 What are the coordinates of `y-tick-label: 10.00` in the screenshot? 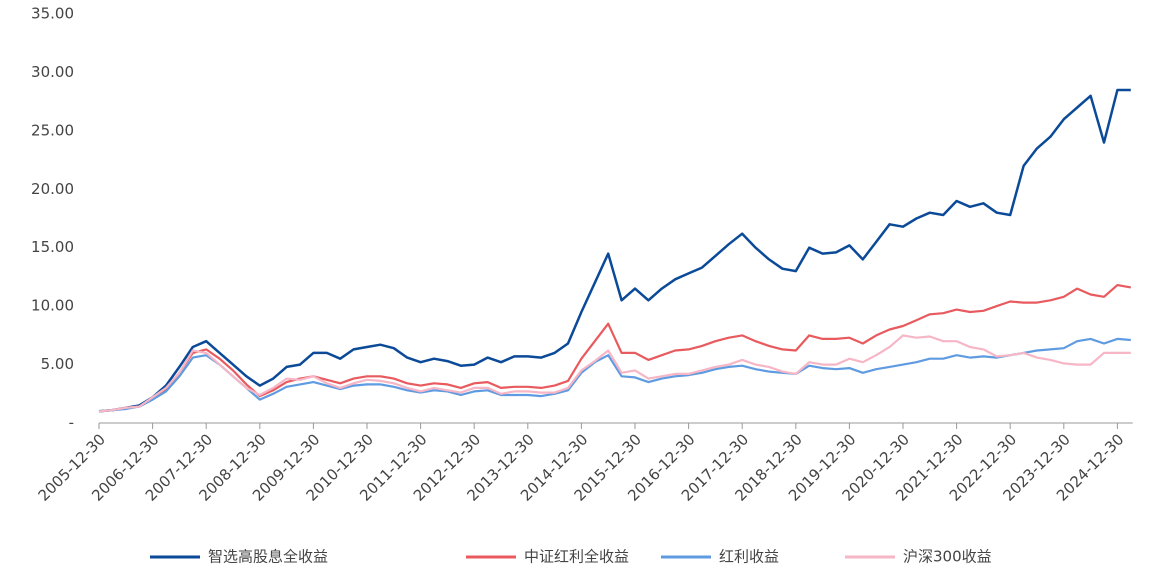 It's located at (52, 306).